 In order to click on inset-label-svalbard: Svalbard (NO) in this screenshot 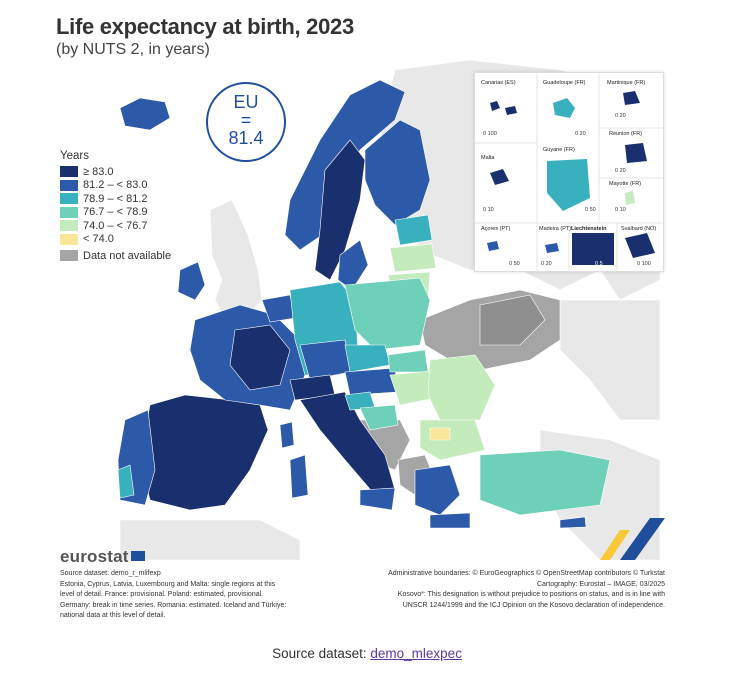, I will do `click(639, 229)`.